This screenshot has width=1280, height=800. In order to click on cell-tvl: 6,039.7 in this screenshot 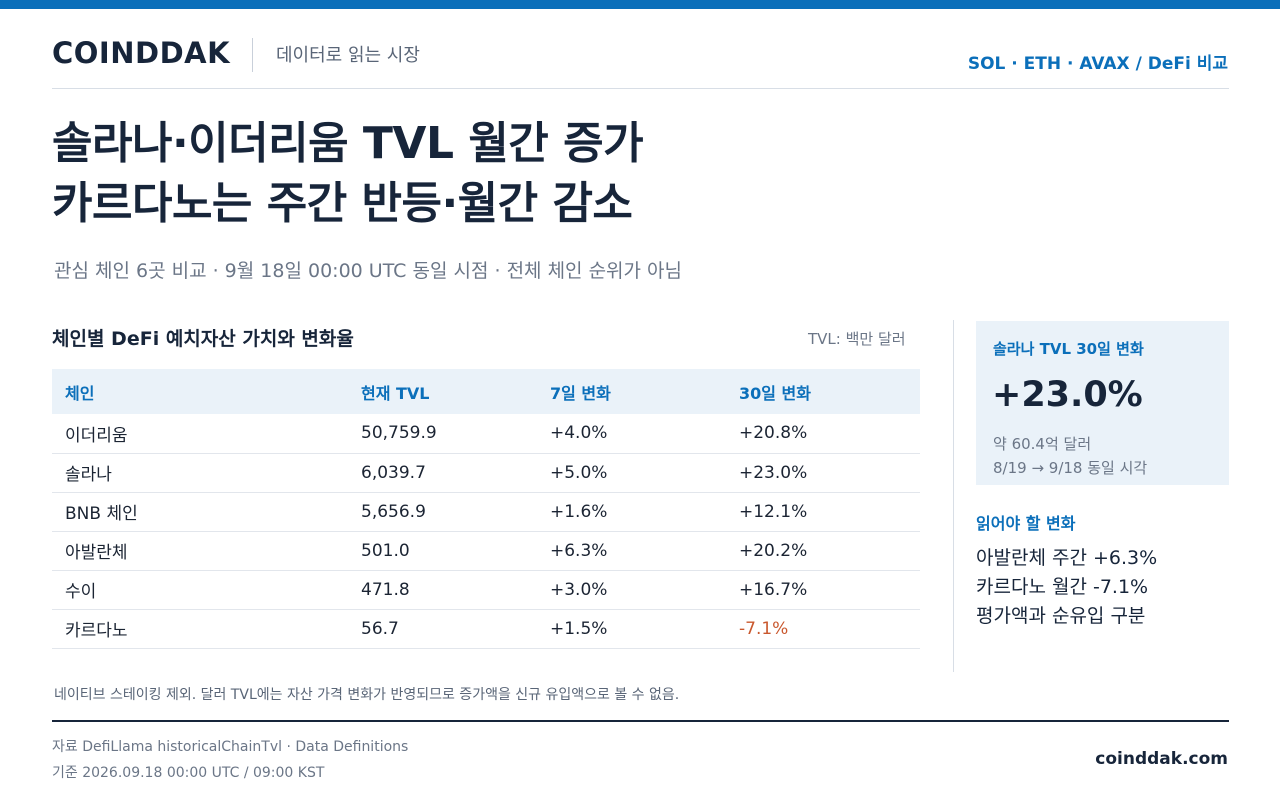, I will do `click(455, 473)`.